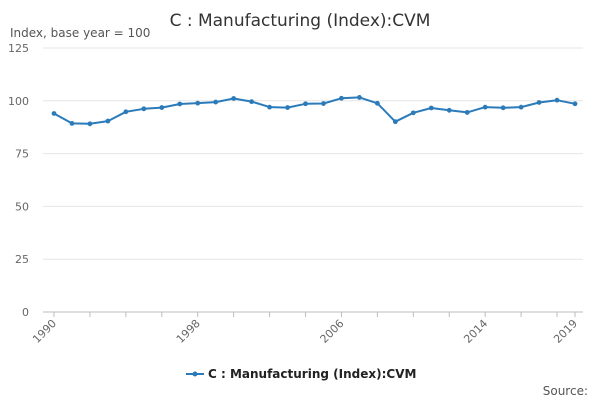 This screenshot has width=600, height=400. What do you see at coordinates (359, 97) in the screenshot?
I see `data-point-2007` at bounding box center [359, 97].